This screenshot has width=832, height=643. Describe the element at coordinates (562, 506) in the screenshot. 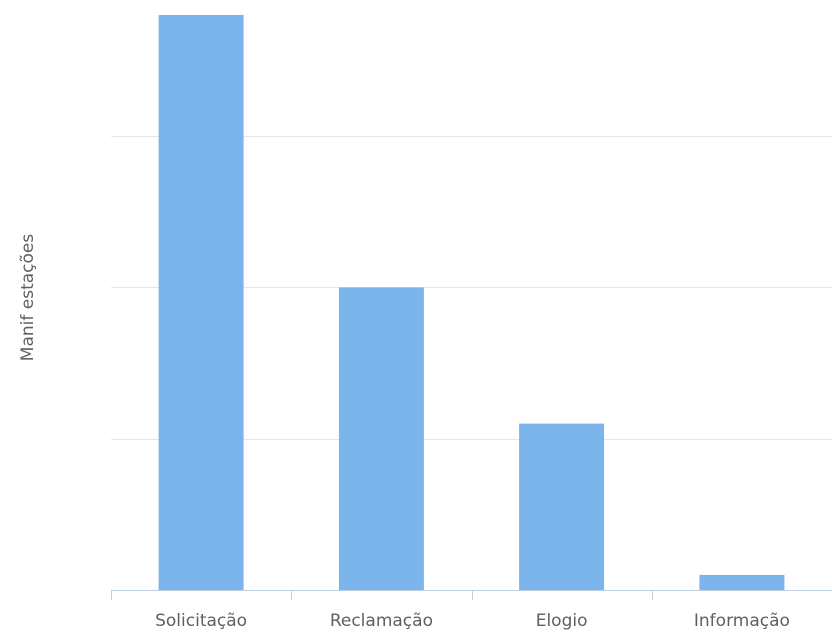

I see `bar-elogio` at that location.